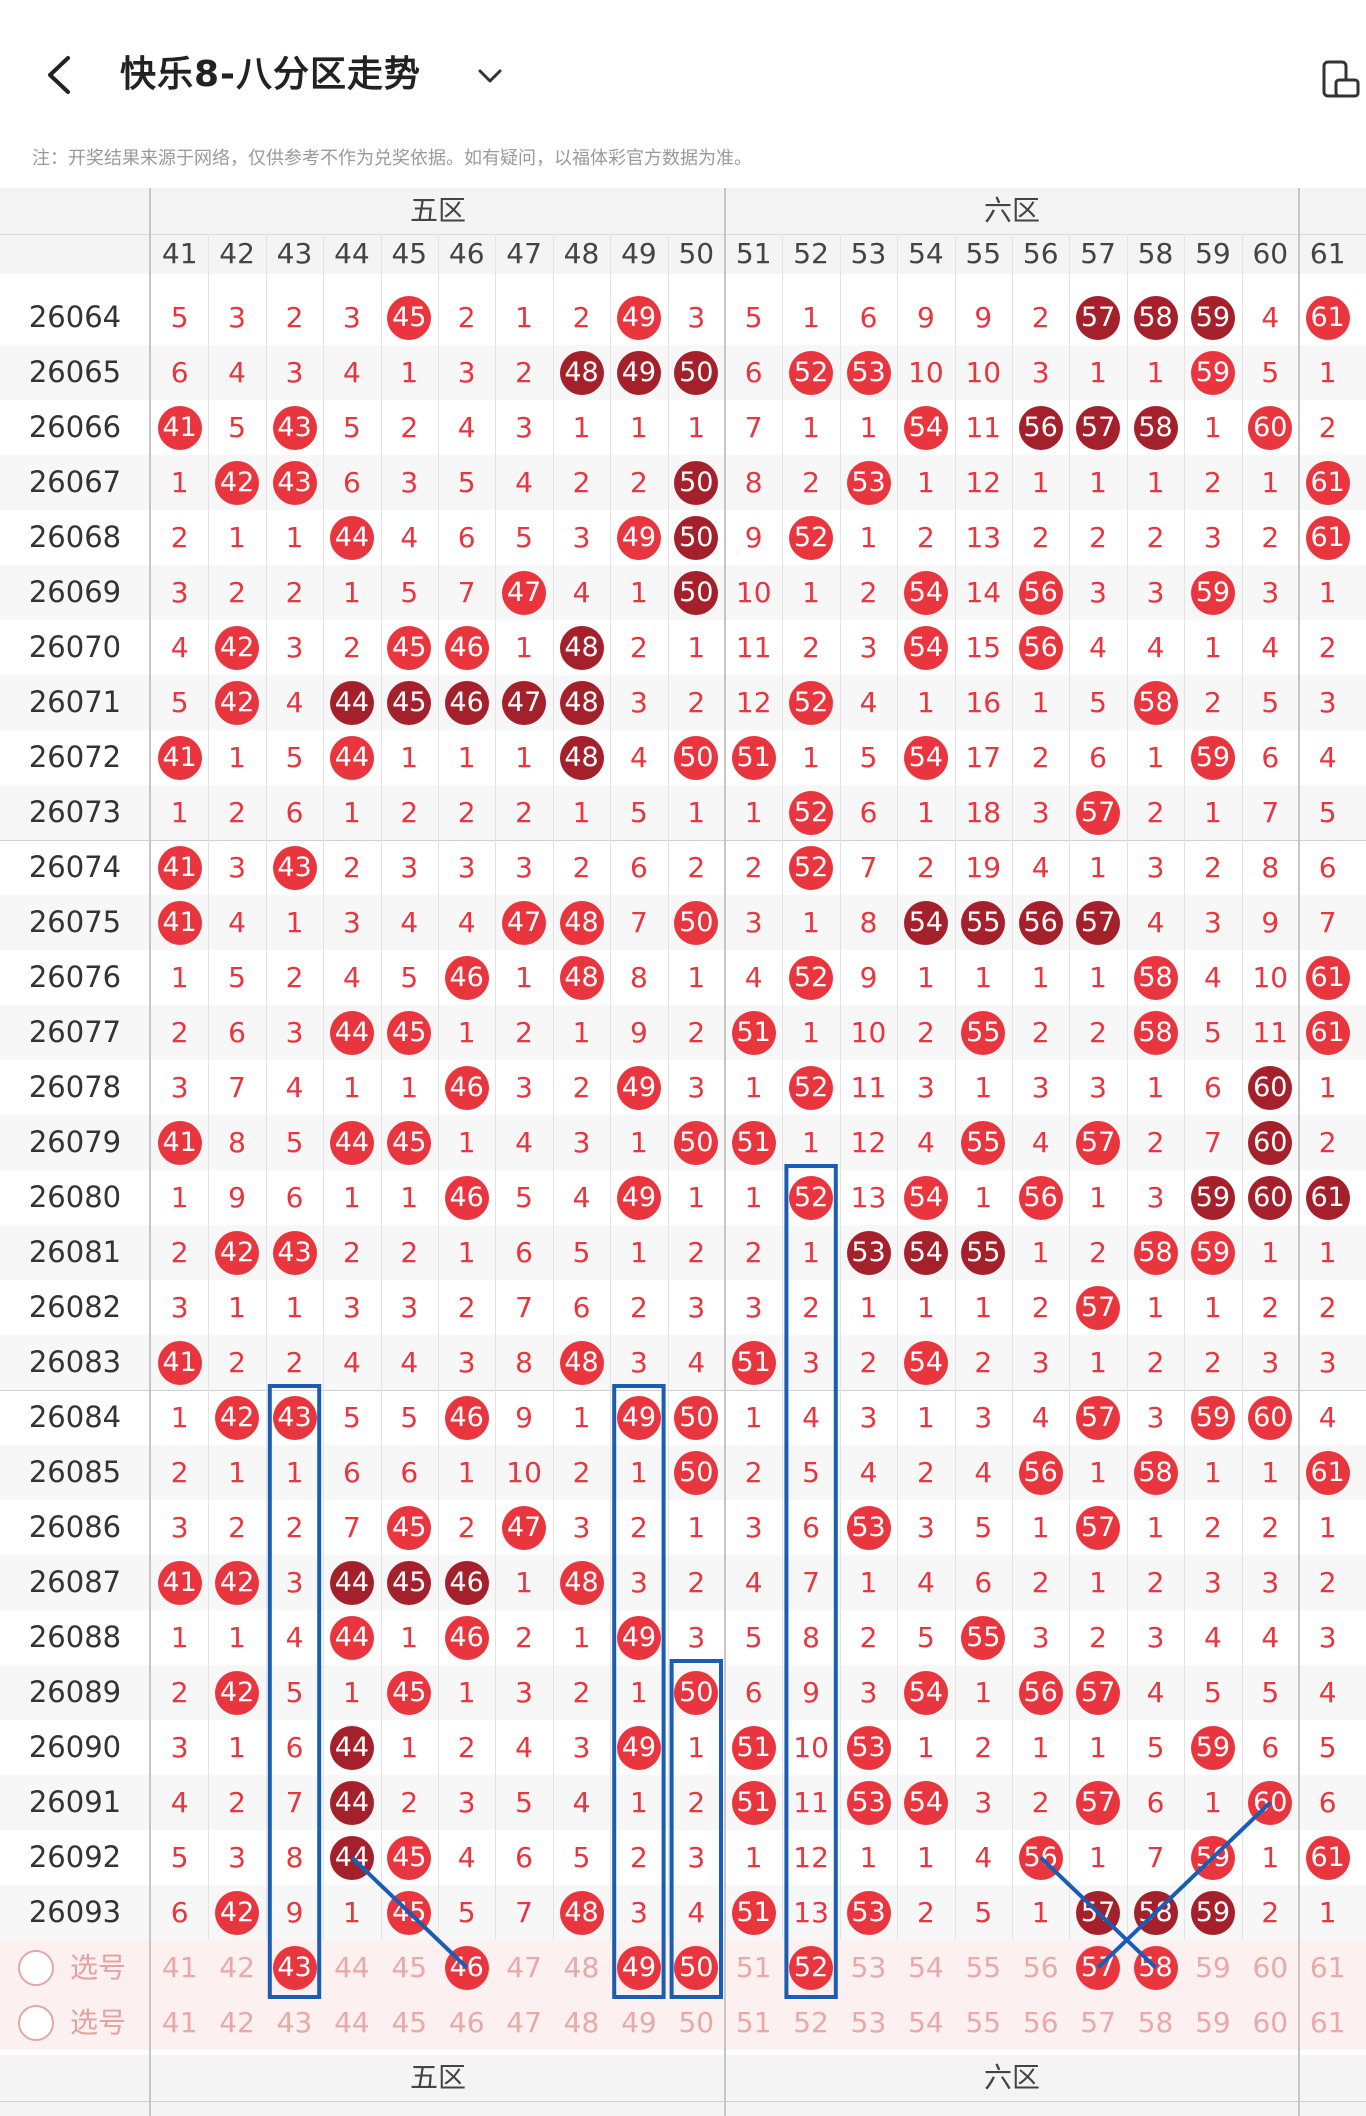 The height and width of the screenshot is (2116, 1366). What do you see at coordinates (683, 1362) in the screenshot?
I see `row-band` at bounding box center [683, 1362].